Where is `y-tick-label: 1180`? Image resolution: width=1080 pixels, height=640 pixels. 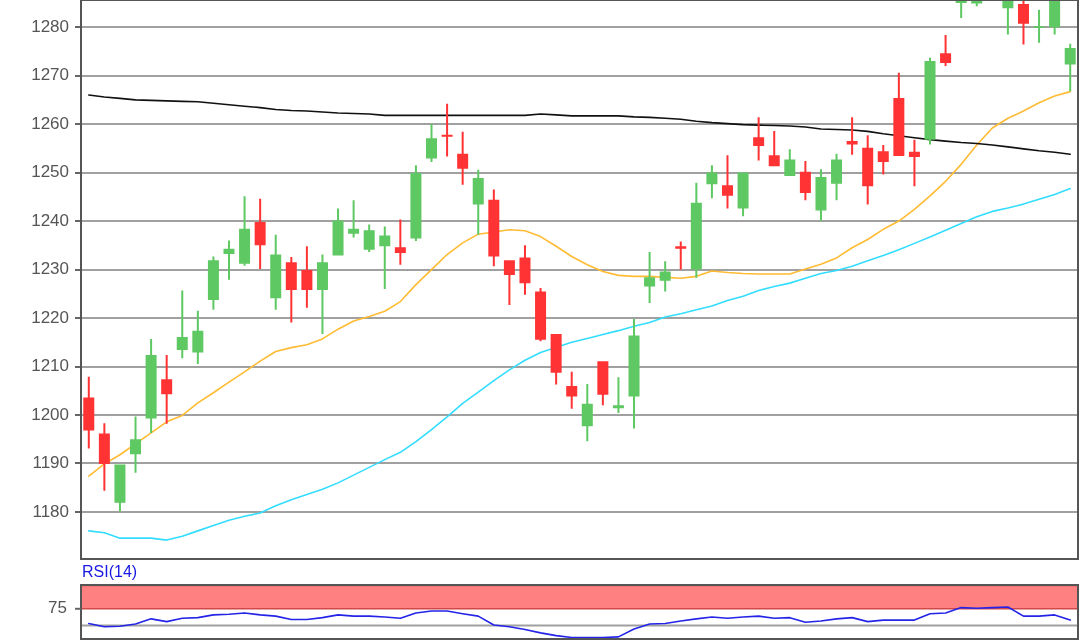 y-tick-label: 1180 is located at coordinates (50, 511).